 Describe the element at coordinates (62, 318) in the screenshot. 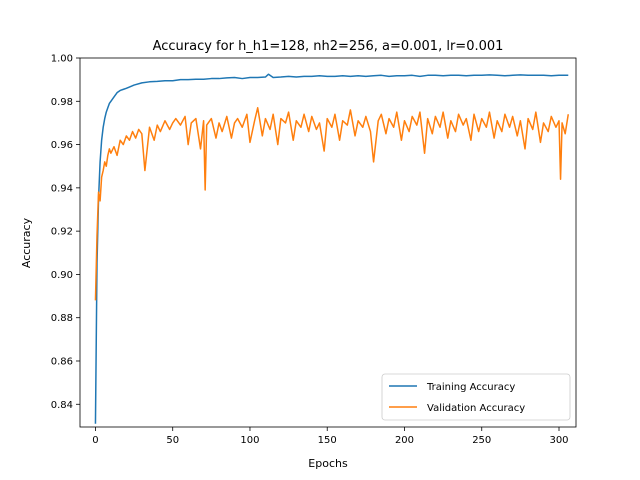

I see `y-tick-label: 0.88` at that location.